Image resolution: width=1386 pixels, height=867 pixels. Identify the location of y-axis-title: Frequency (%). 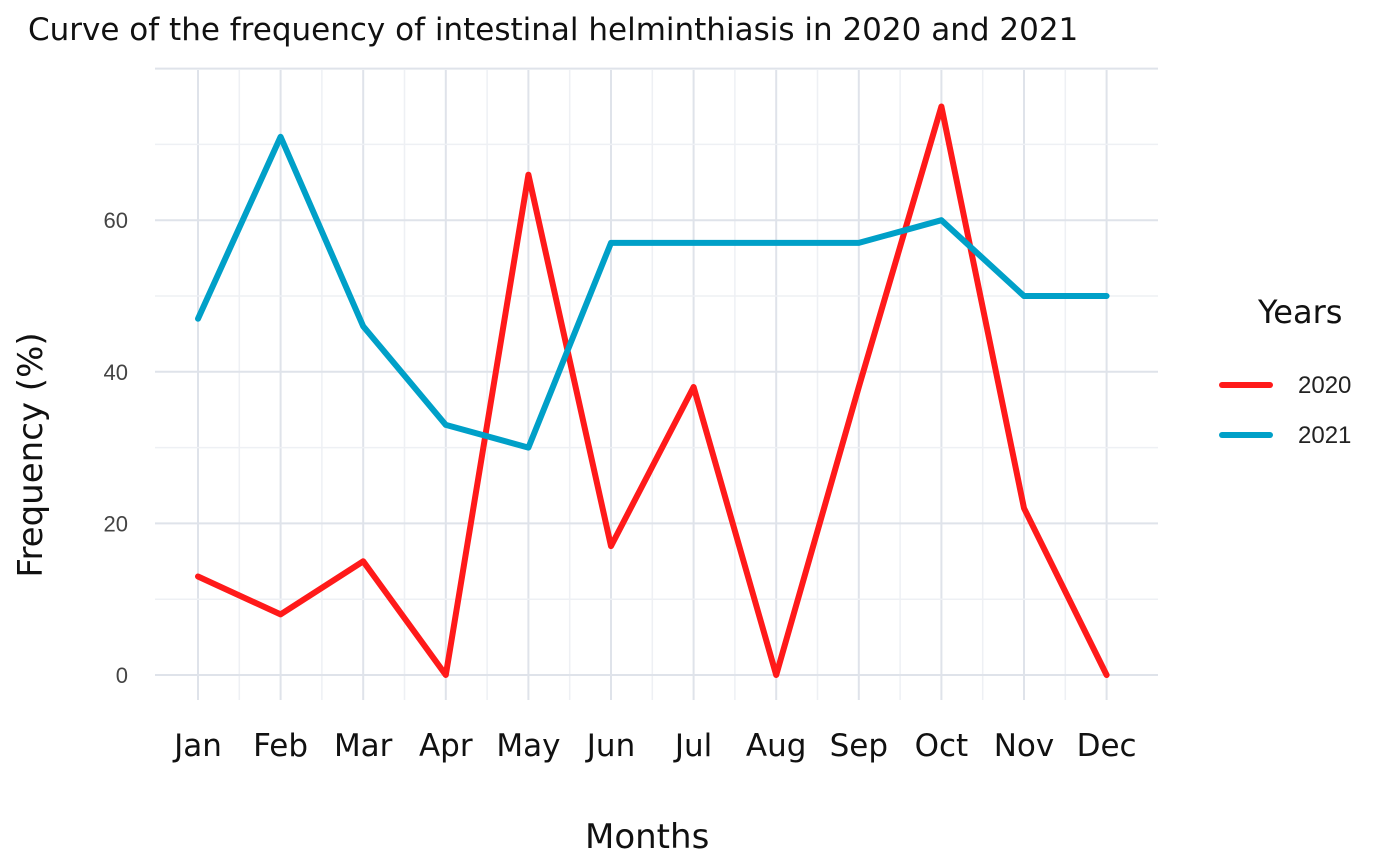
(31, 454).